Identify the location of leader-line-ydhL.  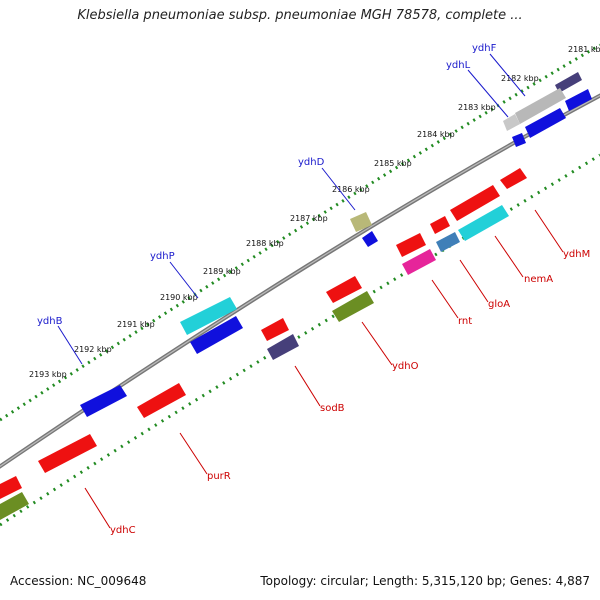
(488, 93).